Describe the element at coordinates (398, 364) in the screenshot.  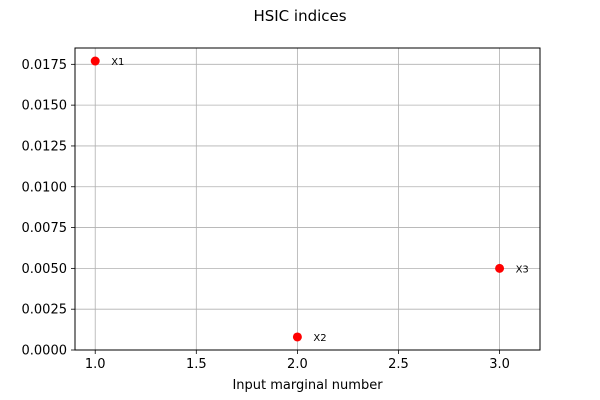
I see `x-tick-label: 2.5` at that location.